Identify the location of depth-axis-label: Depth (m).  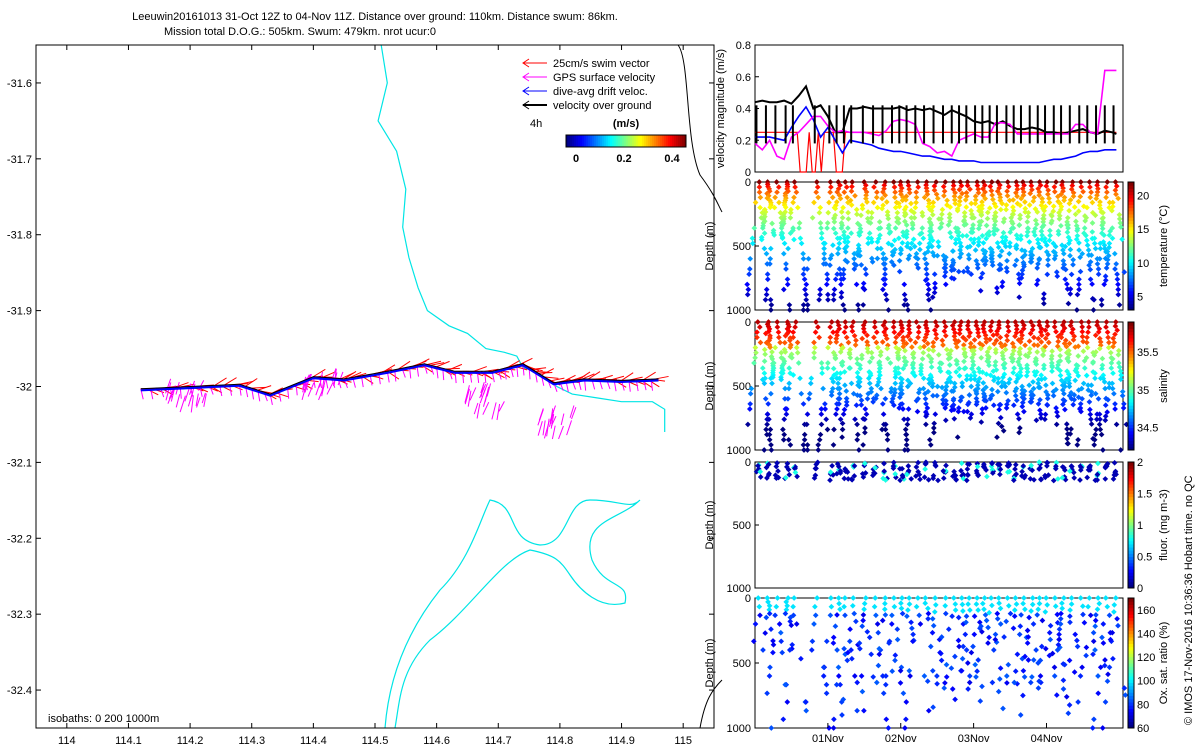
(710, 246).